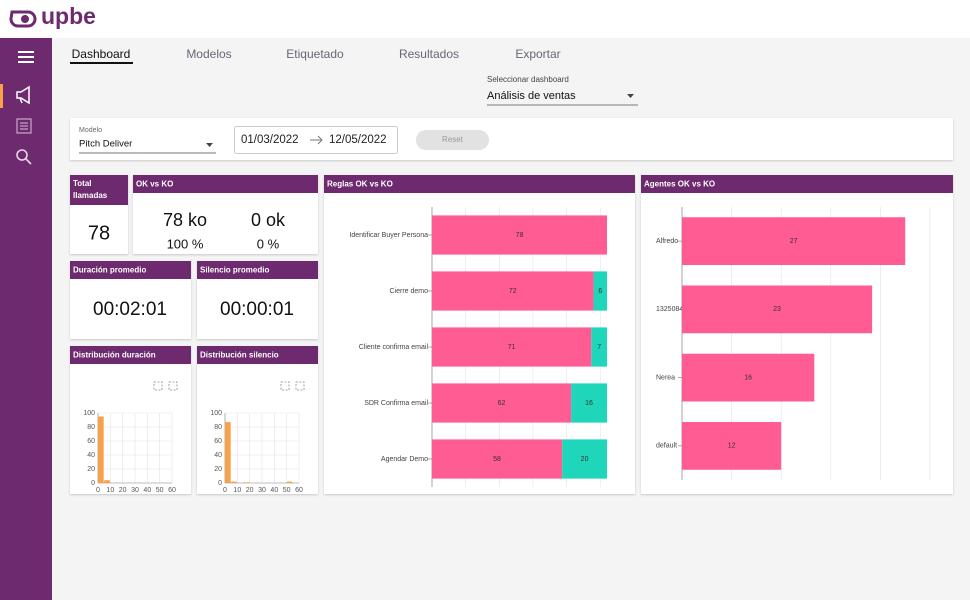 The image size is (970, 600). What do you see at coordinates (360, 184) in the screenshot?
I see `card-title: Reglas OK vs KO` at bounding box center [360, 184].